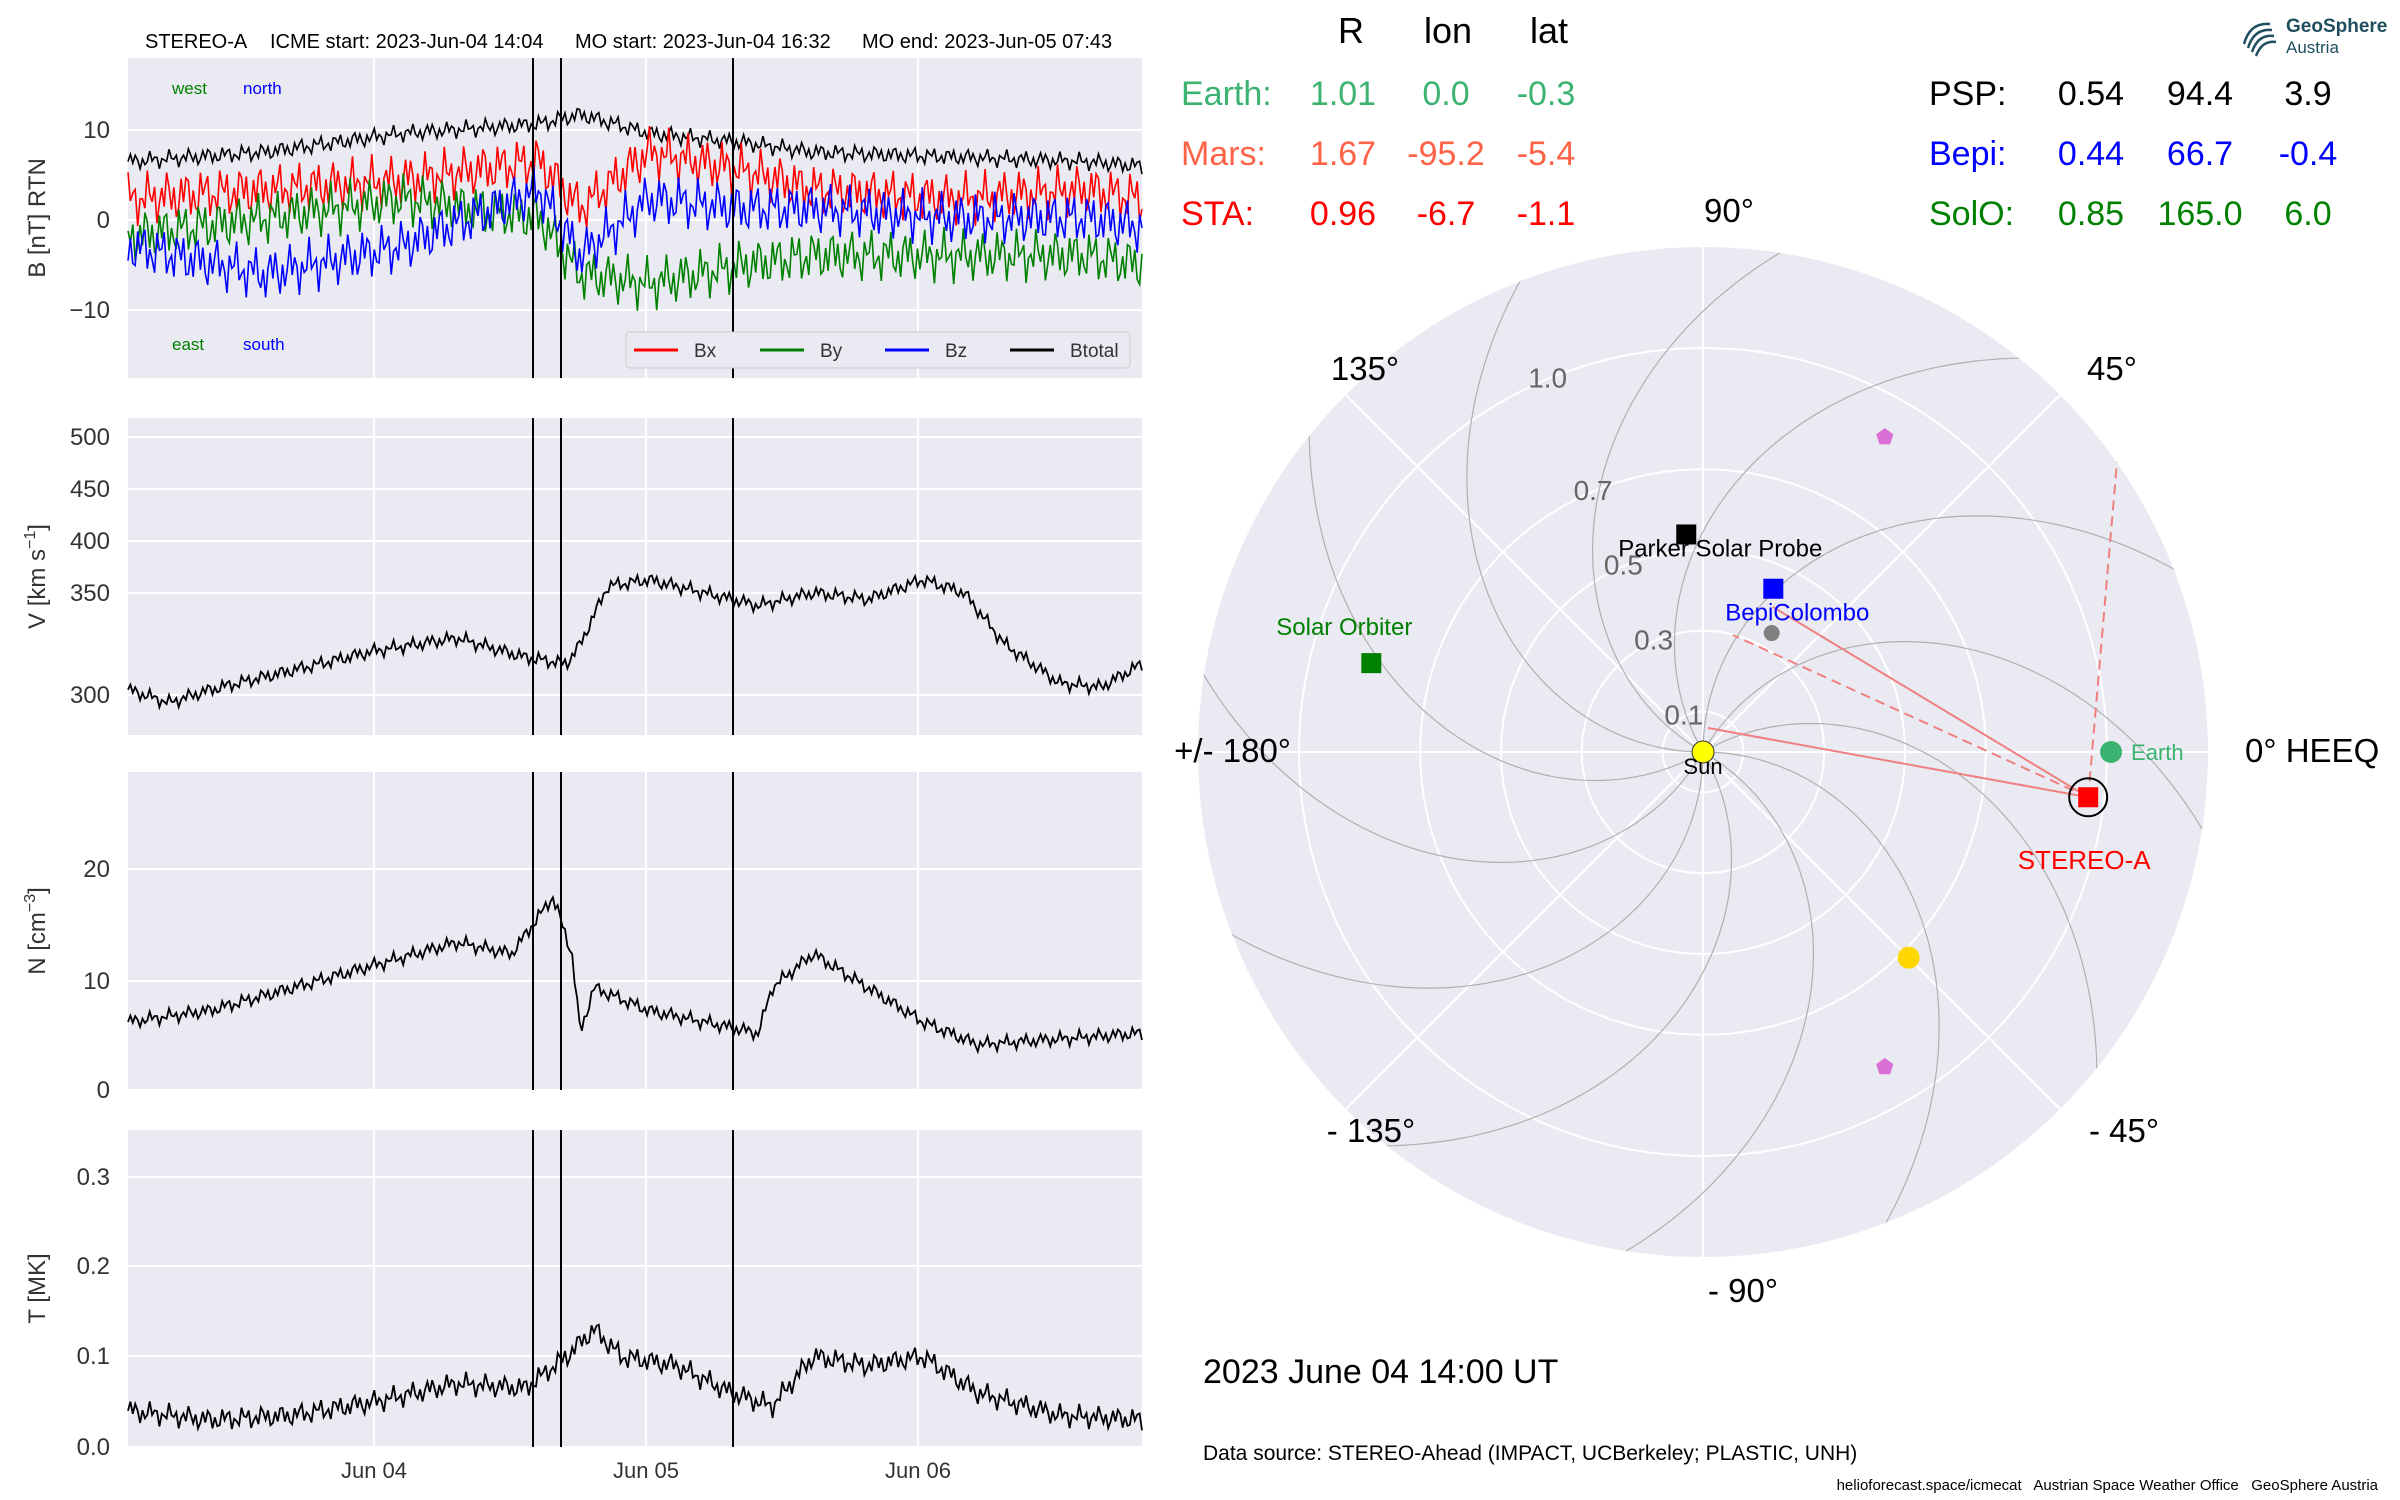  Describe the element at coordinates (1683, 715) in the screenshot. I see `radial-tick-label: 0.1` at that location.